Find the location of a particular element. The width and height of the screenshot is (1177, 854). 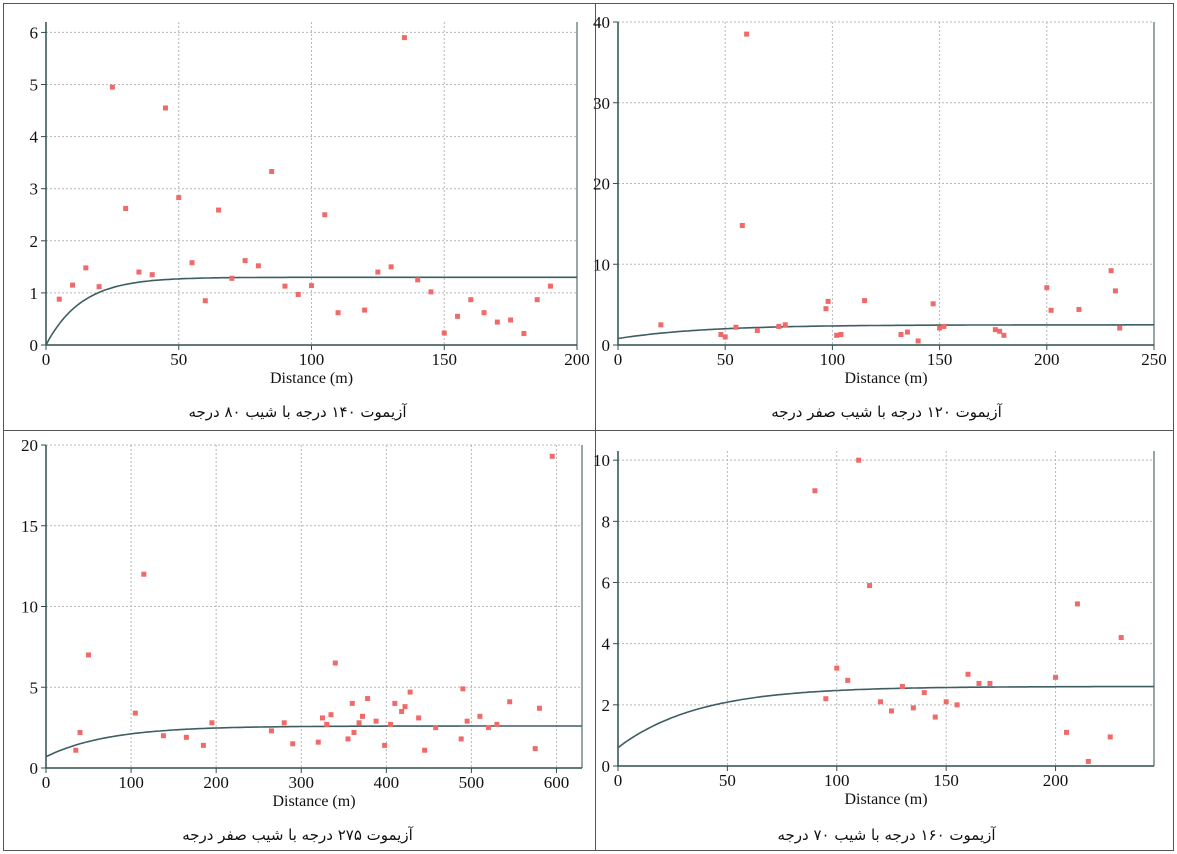

panel-caption-3: آزیموت ۲۷۵ درجه با شیب صفر درجه is located at coordinates (297, 835).